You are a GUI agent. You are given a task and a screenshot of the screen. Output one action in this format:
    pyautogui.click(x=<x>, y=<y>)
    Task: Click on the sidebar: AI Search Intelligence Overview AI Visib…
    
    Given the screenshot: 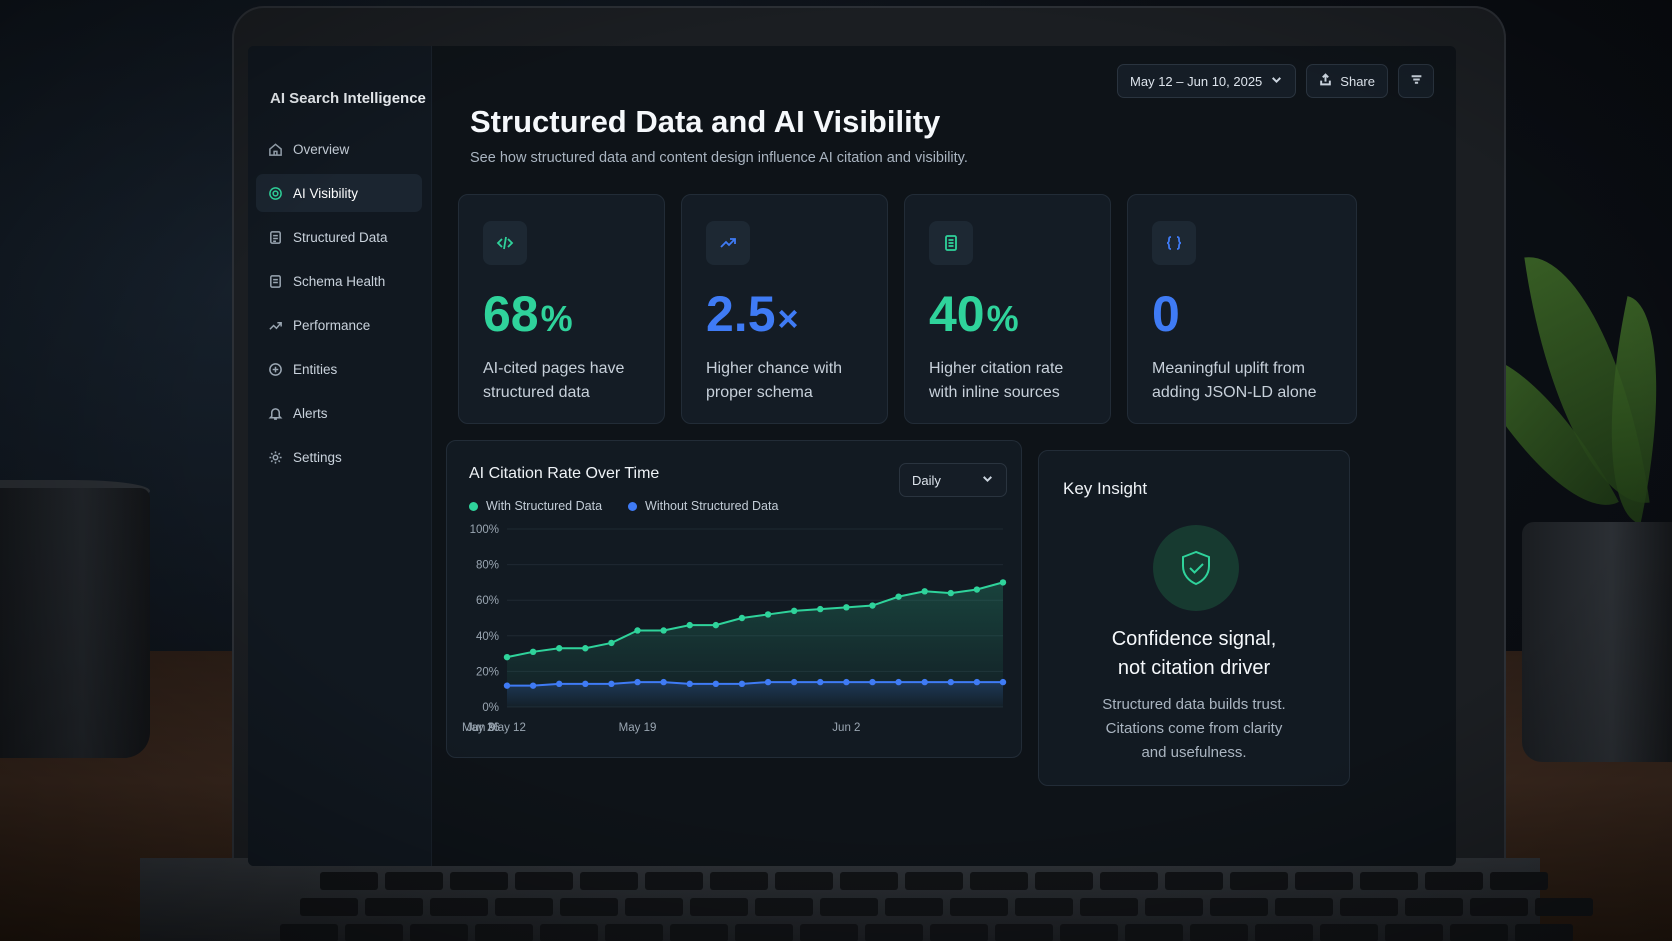 What is the action you would take?
    pyautogui.click(x=340, y=456)
    